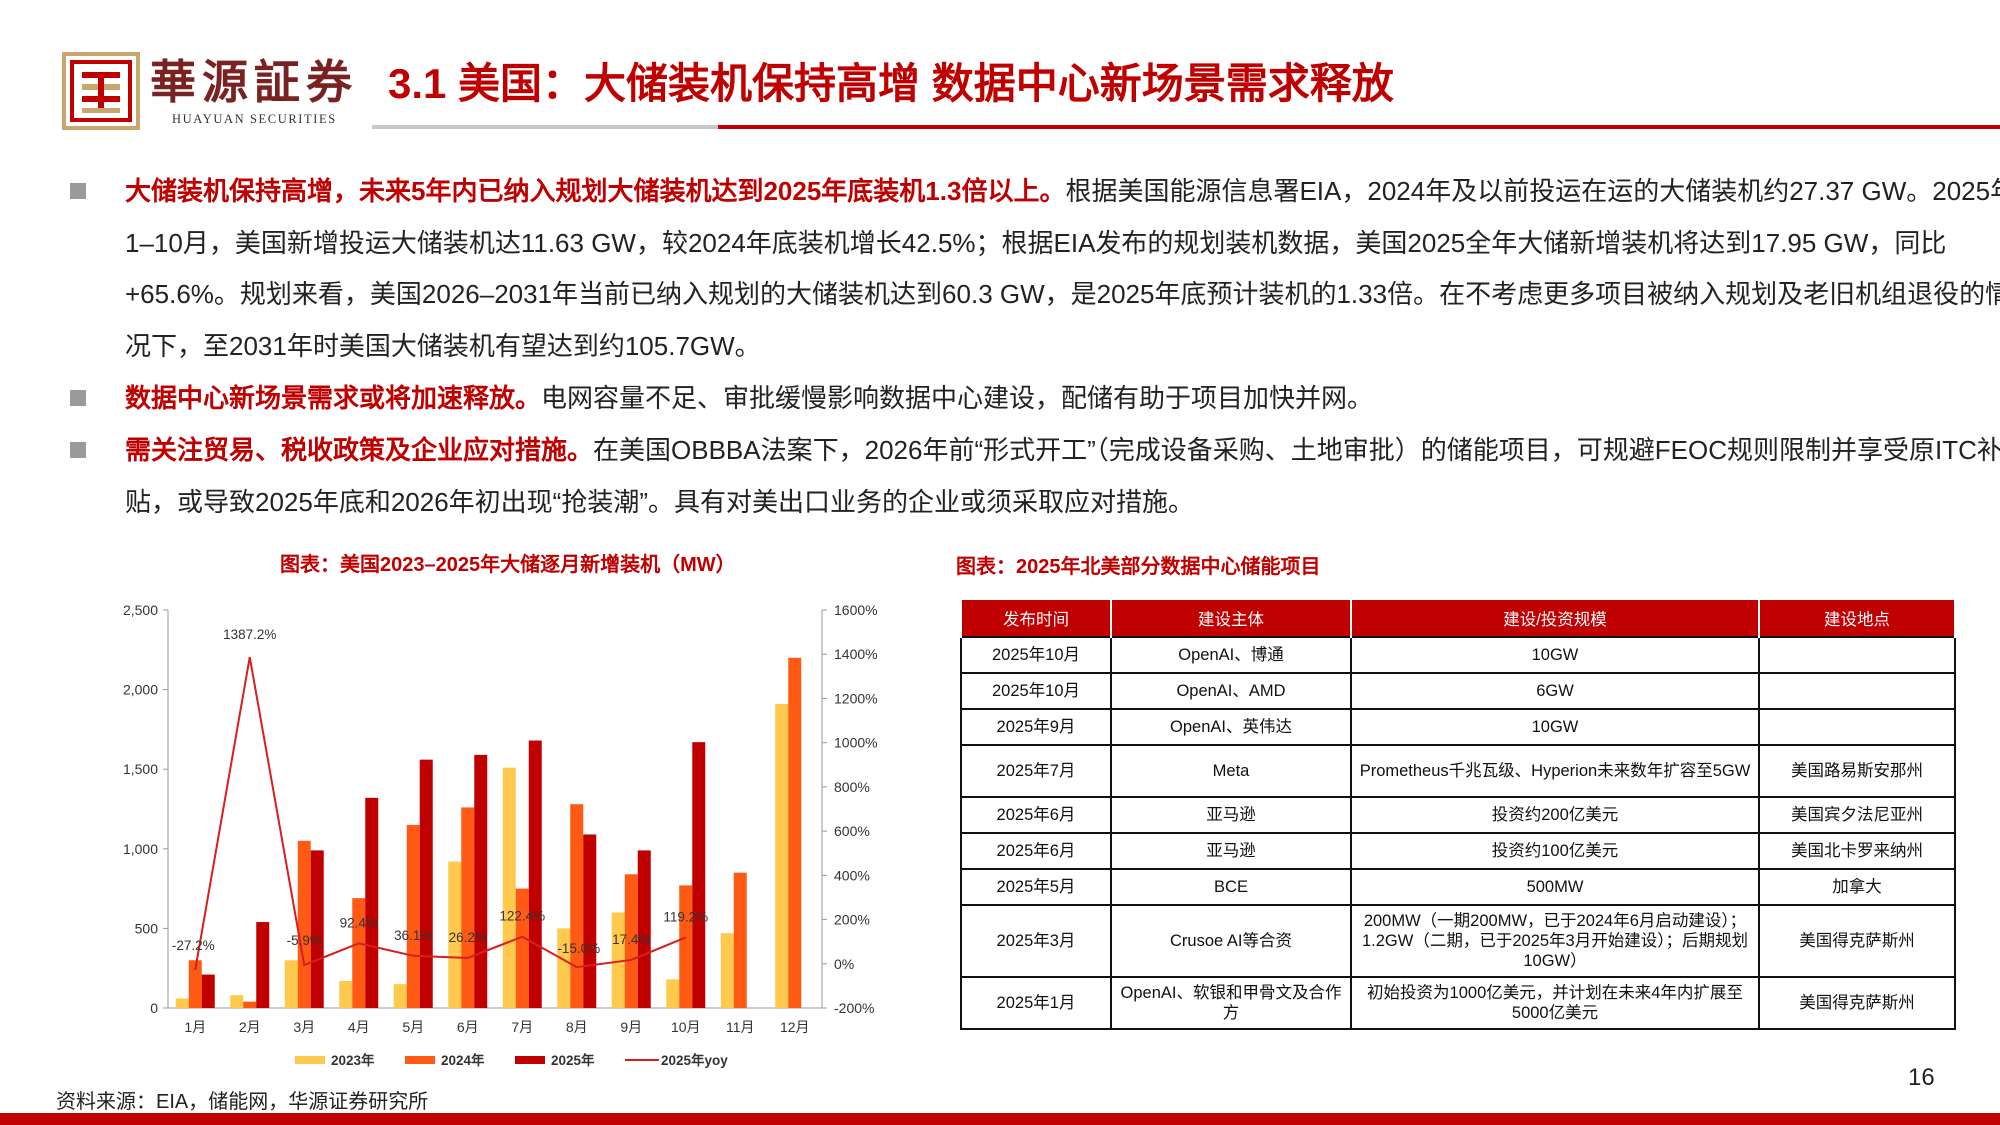  I want to click on table-cell: BCE, so click(1231, 887).